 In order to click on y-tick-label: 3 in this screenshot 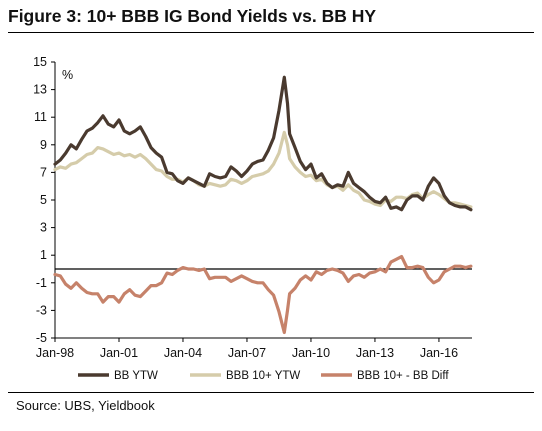, I will do `click(43, 228)`.